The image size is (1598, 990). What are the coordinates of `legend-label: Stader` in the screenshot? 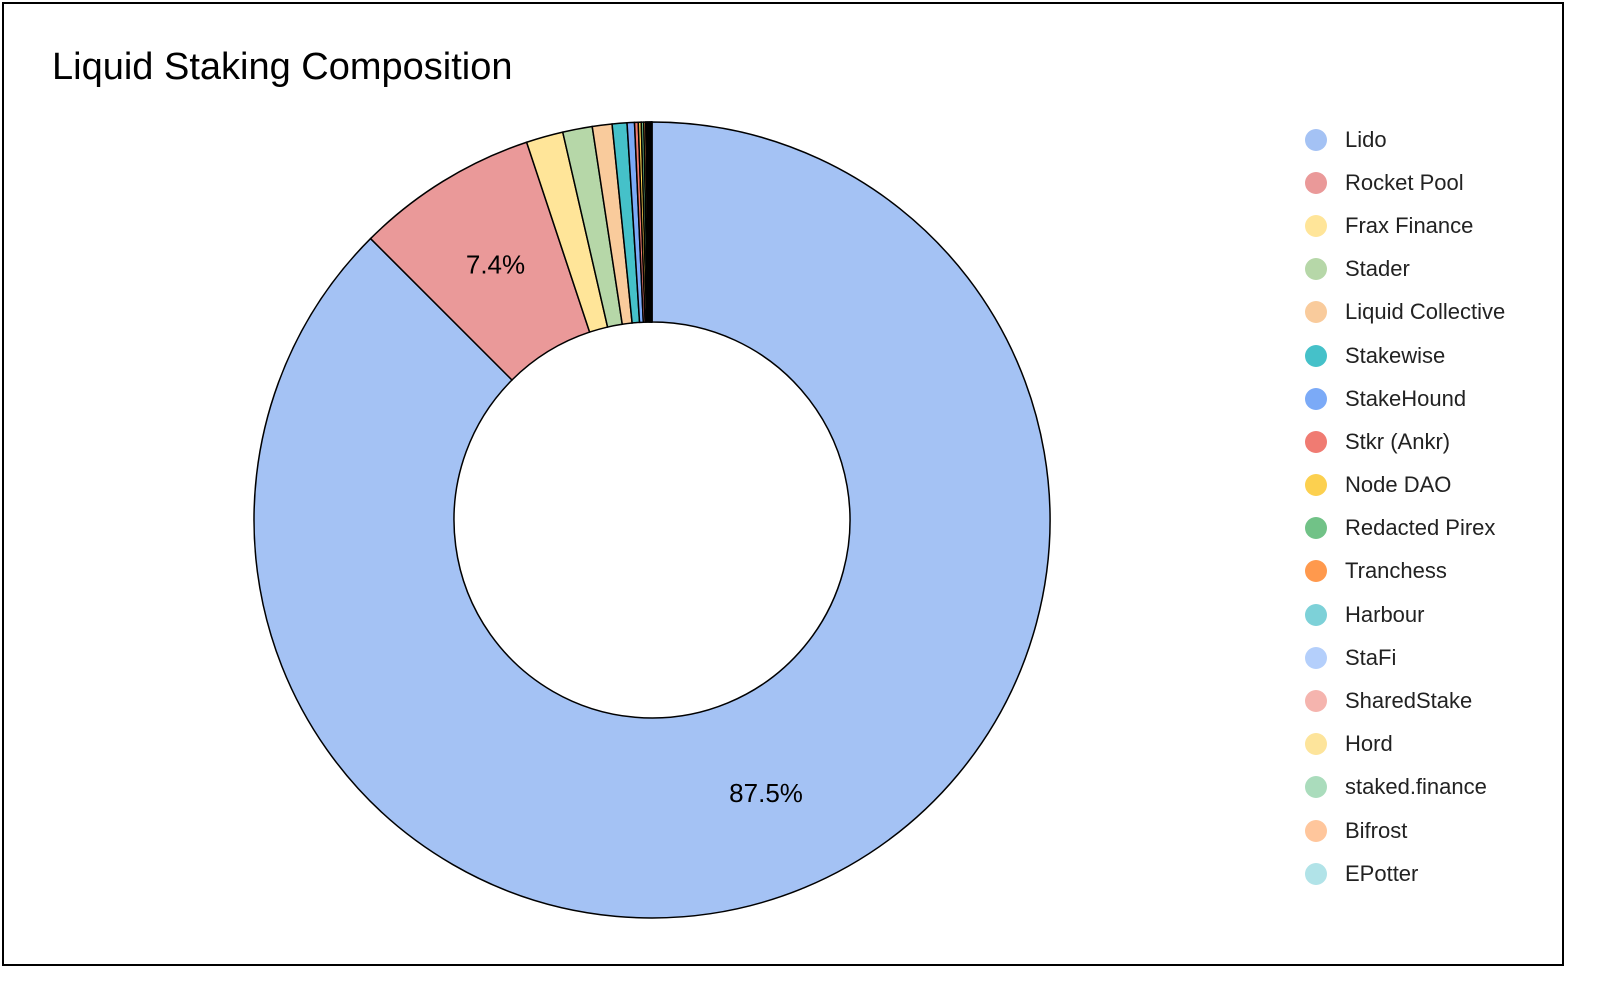 It's located at (1377, 269).